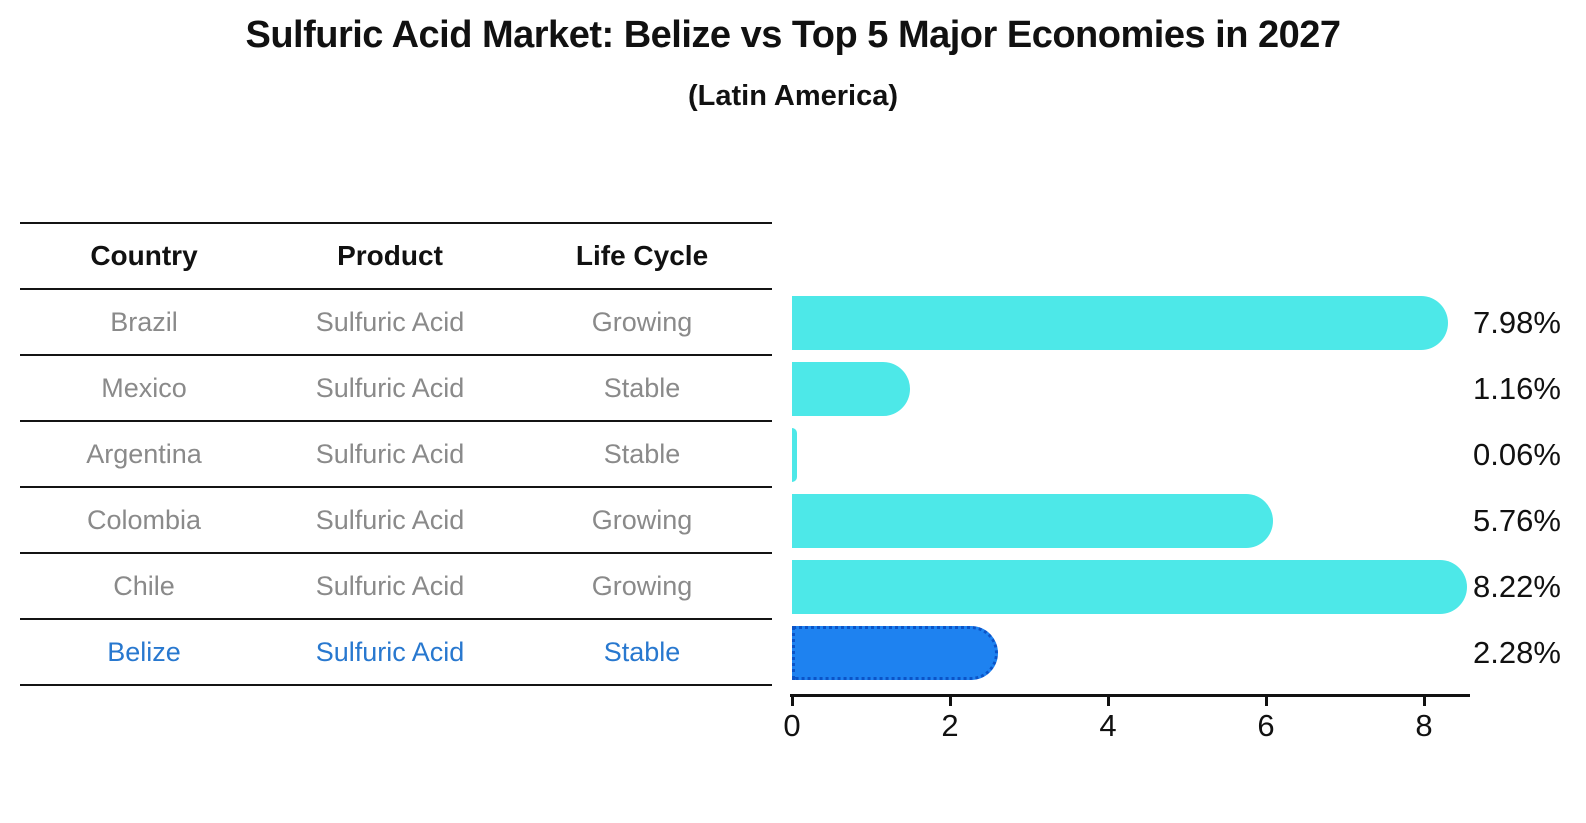 The image size is (1586, 823). Describe the element at coordinates (1424, 725) in the screenshot. I see `x-axis-tick-label-8: 8` at that location.